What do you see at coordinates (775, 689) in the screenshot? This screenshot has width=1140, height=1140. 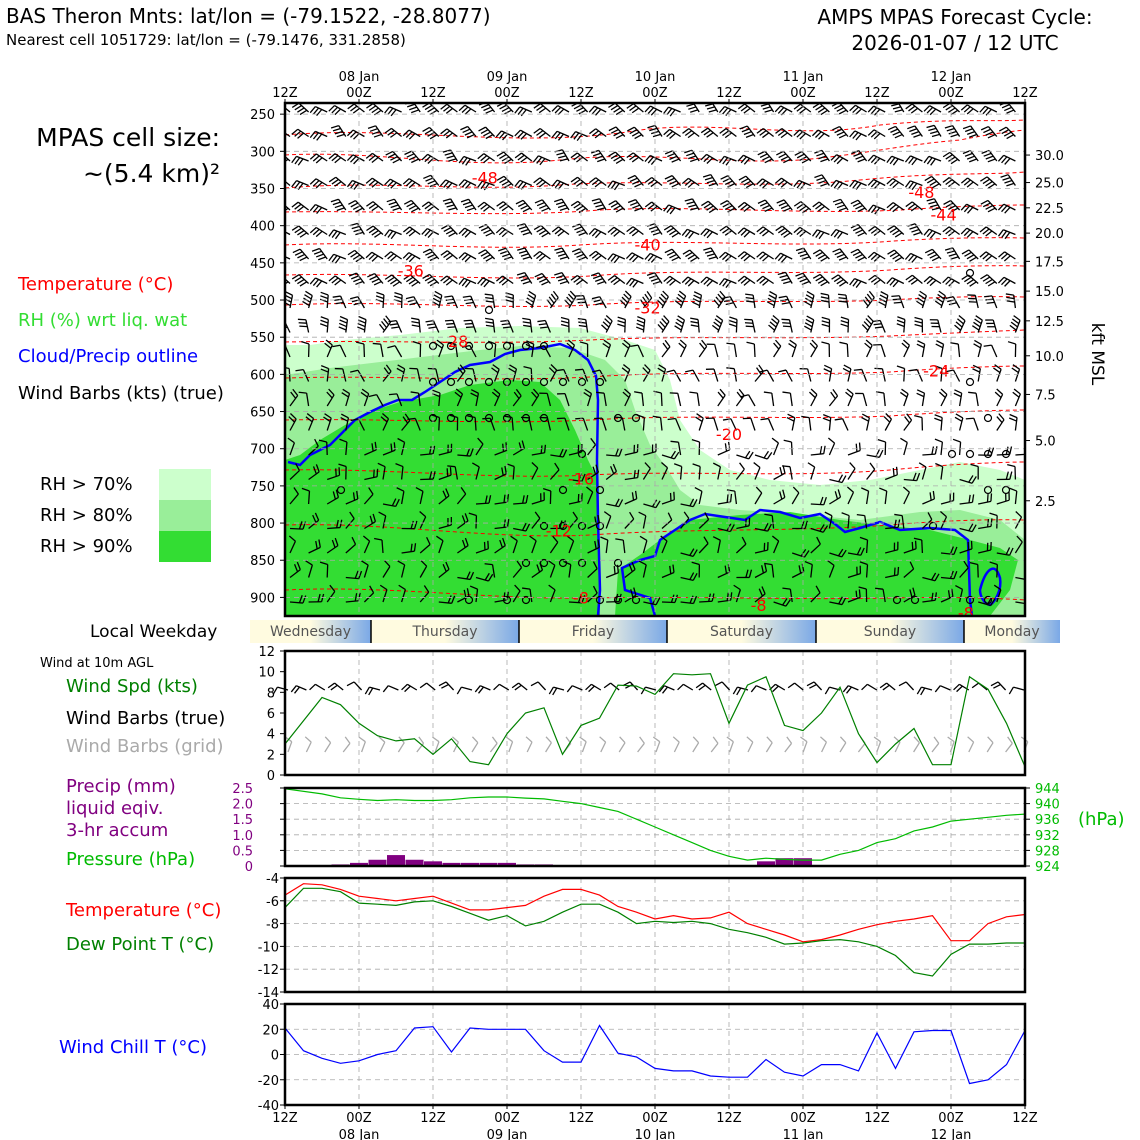 I see `wind-barb-true-flag` at bounding box center [775, 689].